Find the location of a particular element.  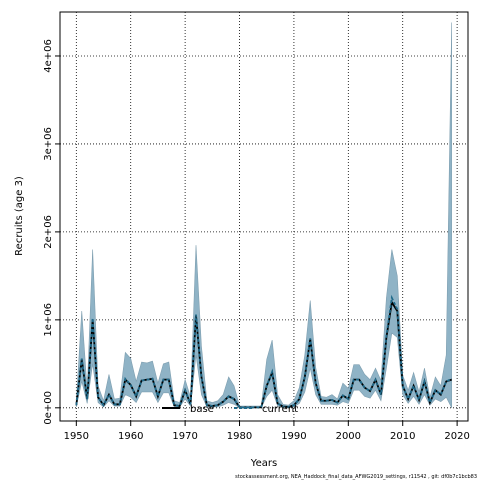

x-tick-label: 1970 is located at coordinates (184, 436).